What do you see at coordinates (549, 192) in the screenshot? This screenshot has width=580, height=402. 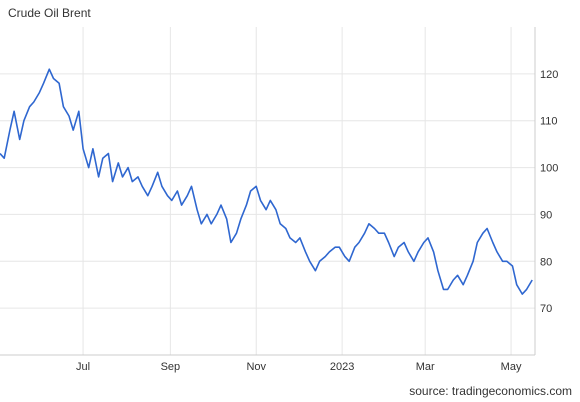 I see `y-tick-labels: 70 80 90 100 110 120` at bounding box center [549, 192].